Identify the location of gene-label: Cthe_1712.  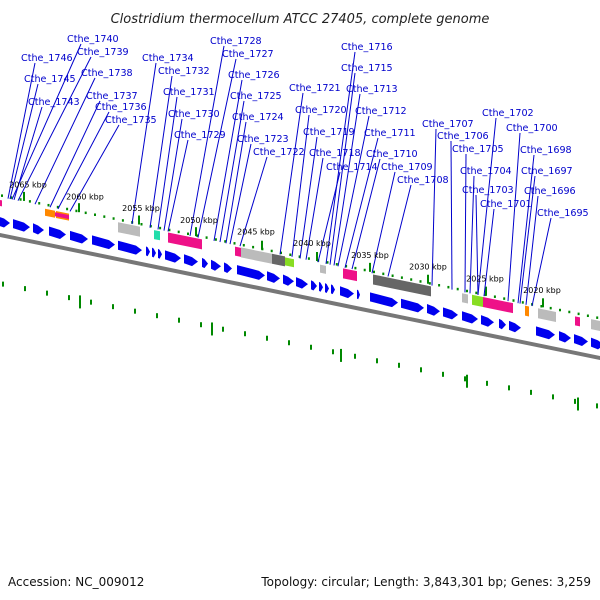
(381, 111).